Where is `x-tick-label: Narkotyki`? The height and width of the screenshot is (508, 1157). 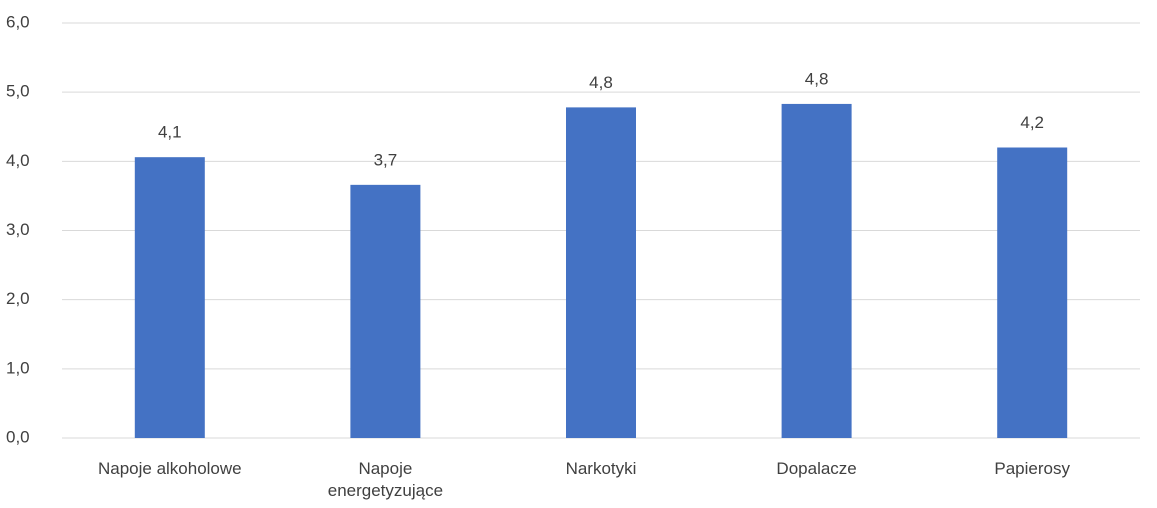 x-tick-label: Narkotyki is located at coordinates (601, 468).